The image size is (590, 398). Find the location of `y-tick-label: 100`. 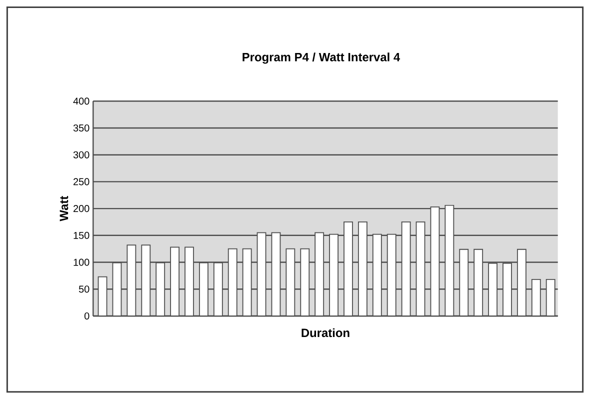

y-tick-label: 100 is located at coordinates (82, 262).